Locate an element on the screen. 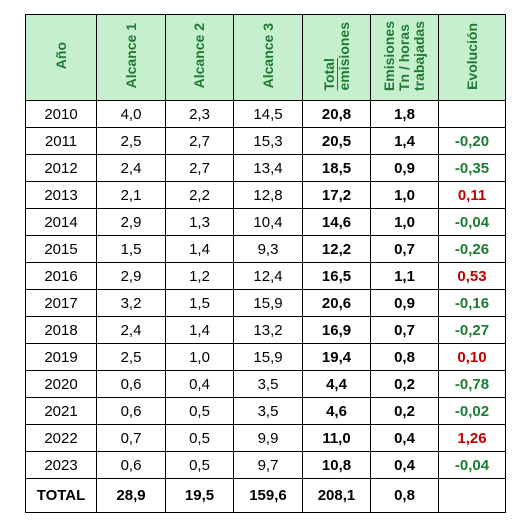  cell: 9,9 is located at coordinates (268, 438).